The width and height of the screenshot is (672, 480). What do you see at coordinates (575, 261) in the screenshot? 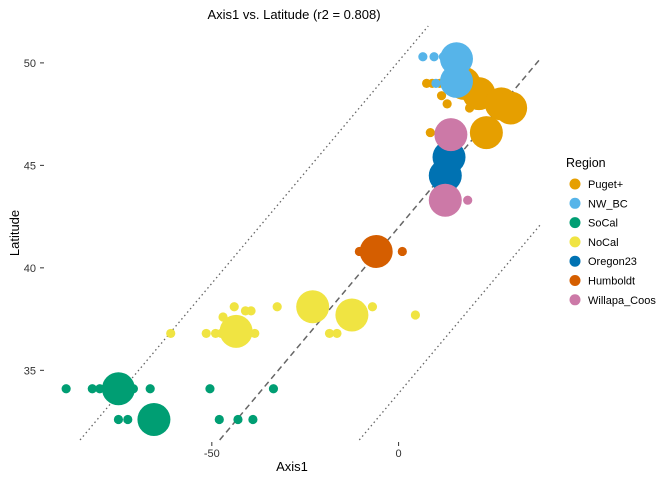
I see `legend-key-oregon23` at bounding box center [575, 261].